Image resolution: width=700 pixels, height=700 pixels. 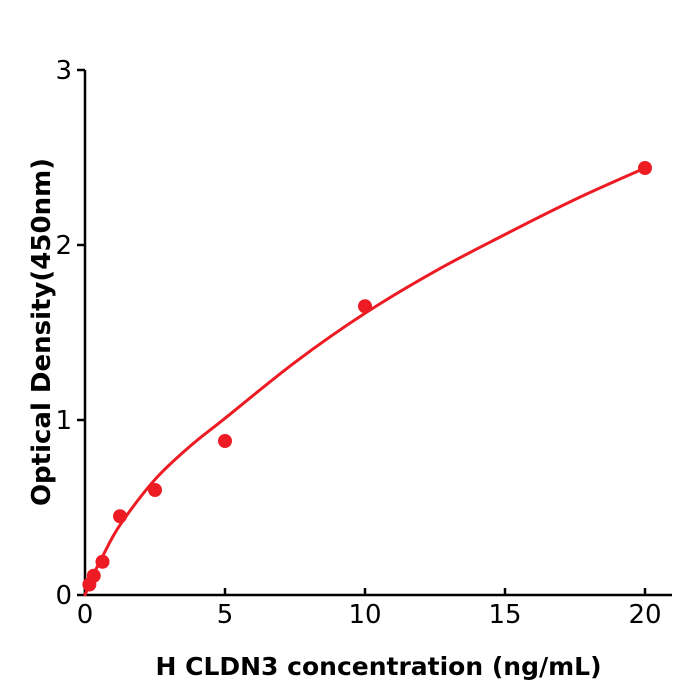 What do you see at coordinates (378, 666) in the screenshot?
I see `x-axis-title: H CLDN3 concentration (ng/mL)` at bounding box center [378, 666].